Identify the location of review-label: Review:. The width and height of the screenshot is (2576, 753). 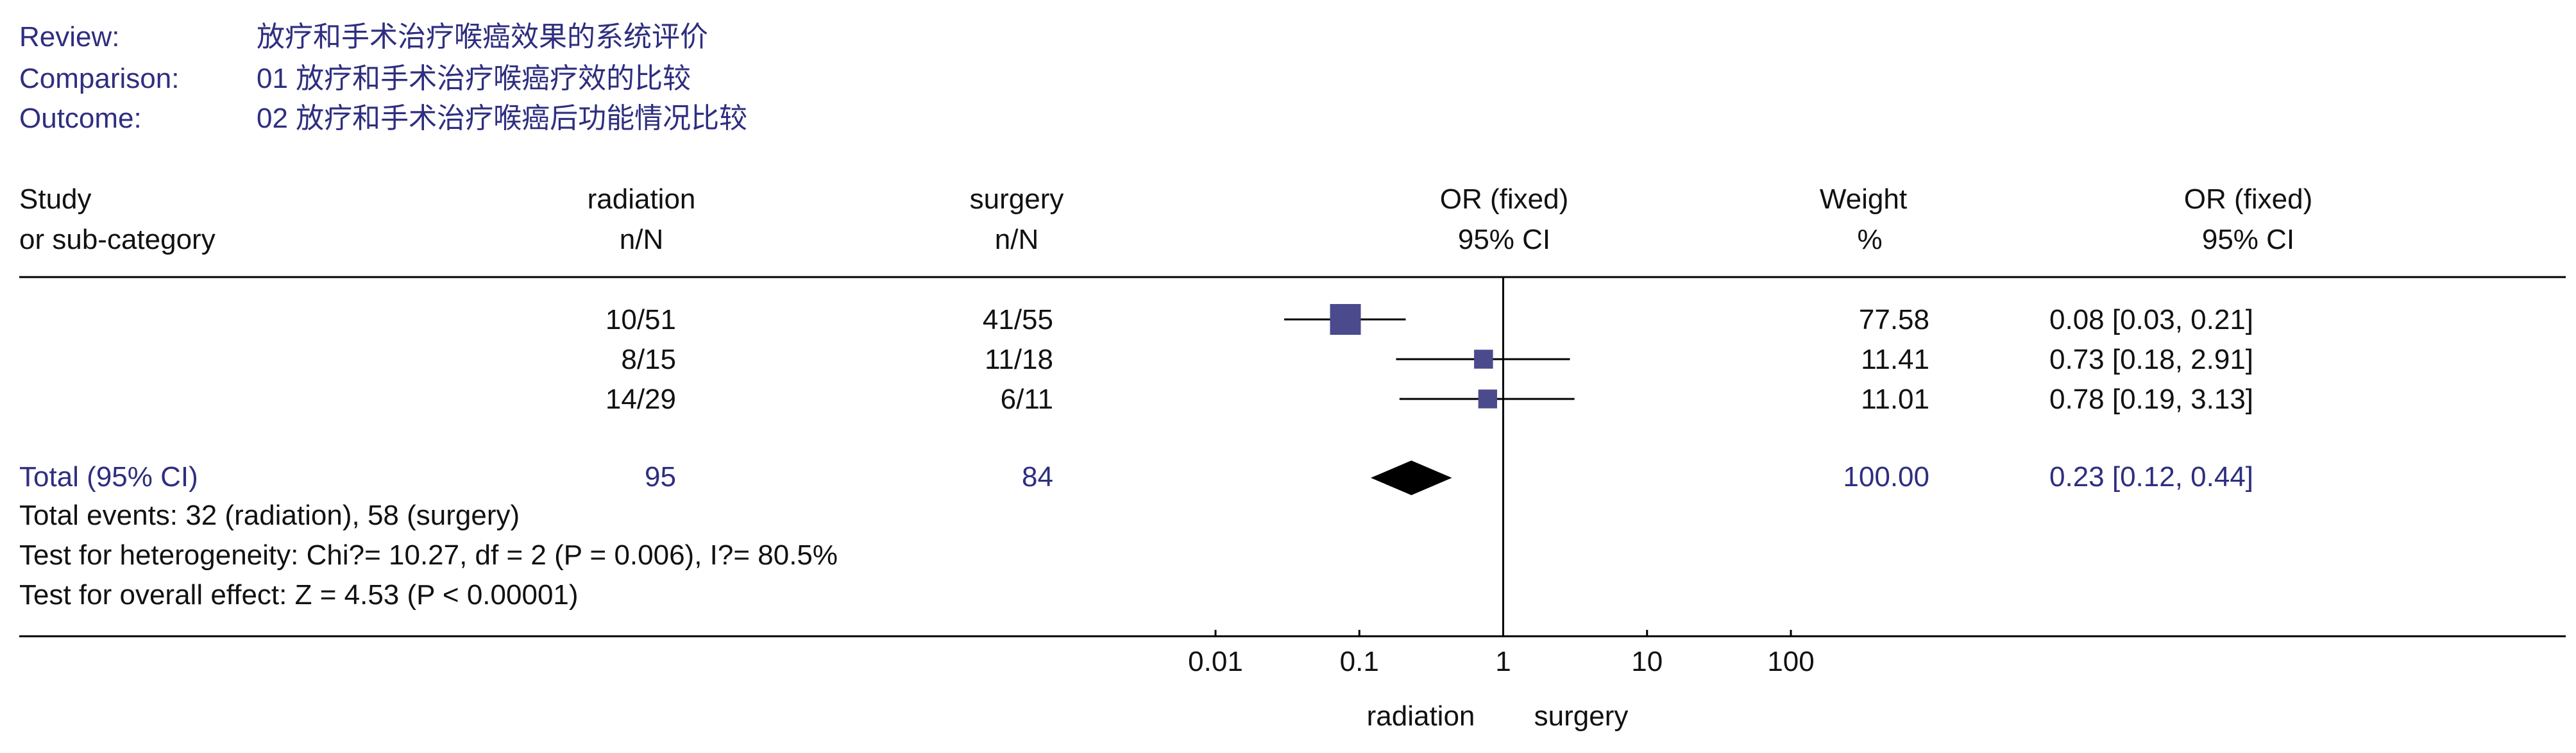
(69, 37).